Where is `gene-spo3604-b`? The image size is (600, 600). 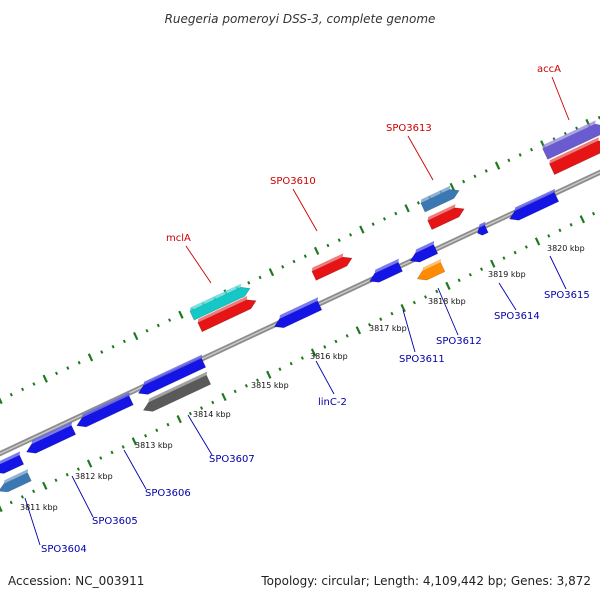
gene-spo3604-b is located at coordinates (16, 481).